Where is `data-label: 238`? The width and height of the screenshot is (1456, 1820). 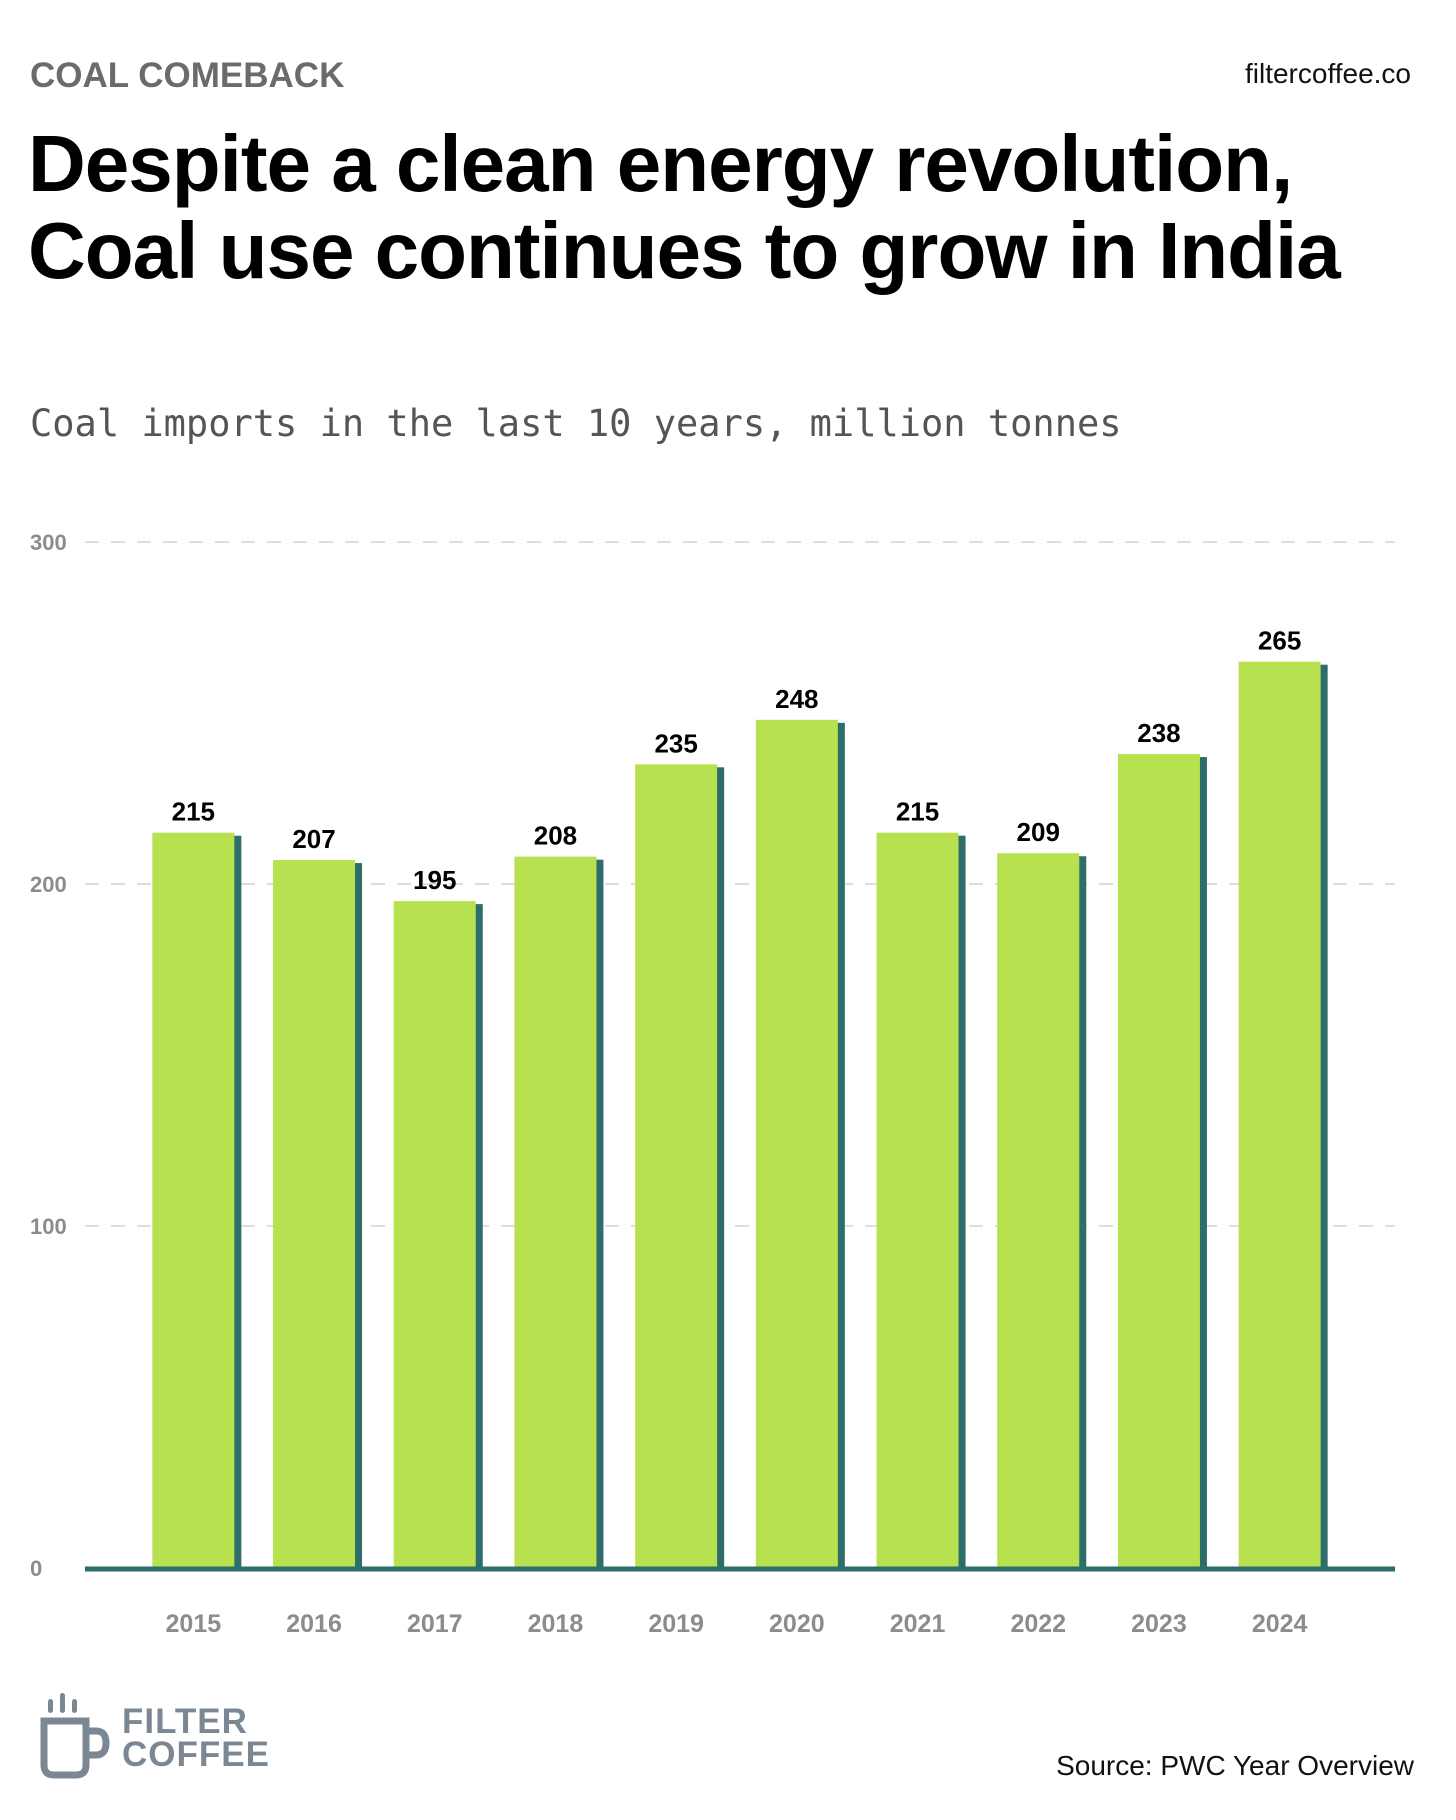
data-label: 238 is located at coordinates (1158, 733).